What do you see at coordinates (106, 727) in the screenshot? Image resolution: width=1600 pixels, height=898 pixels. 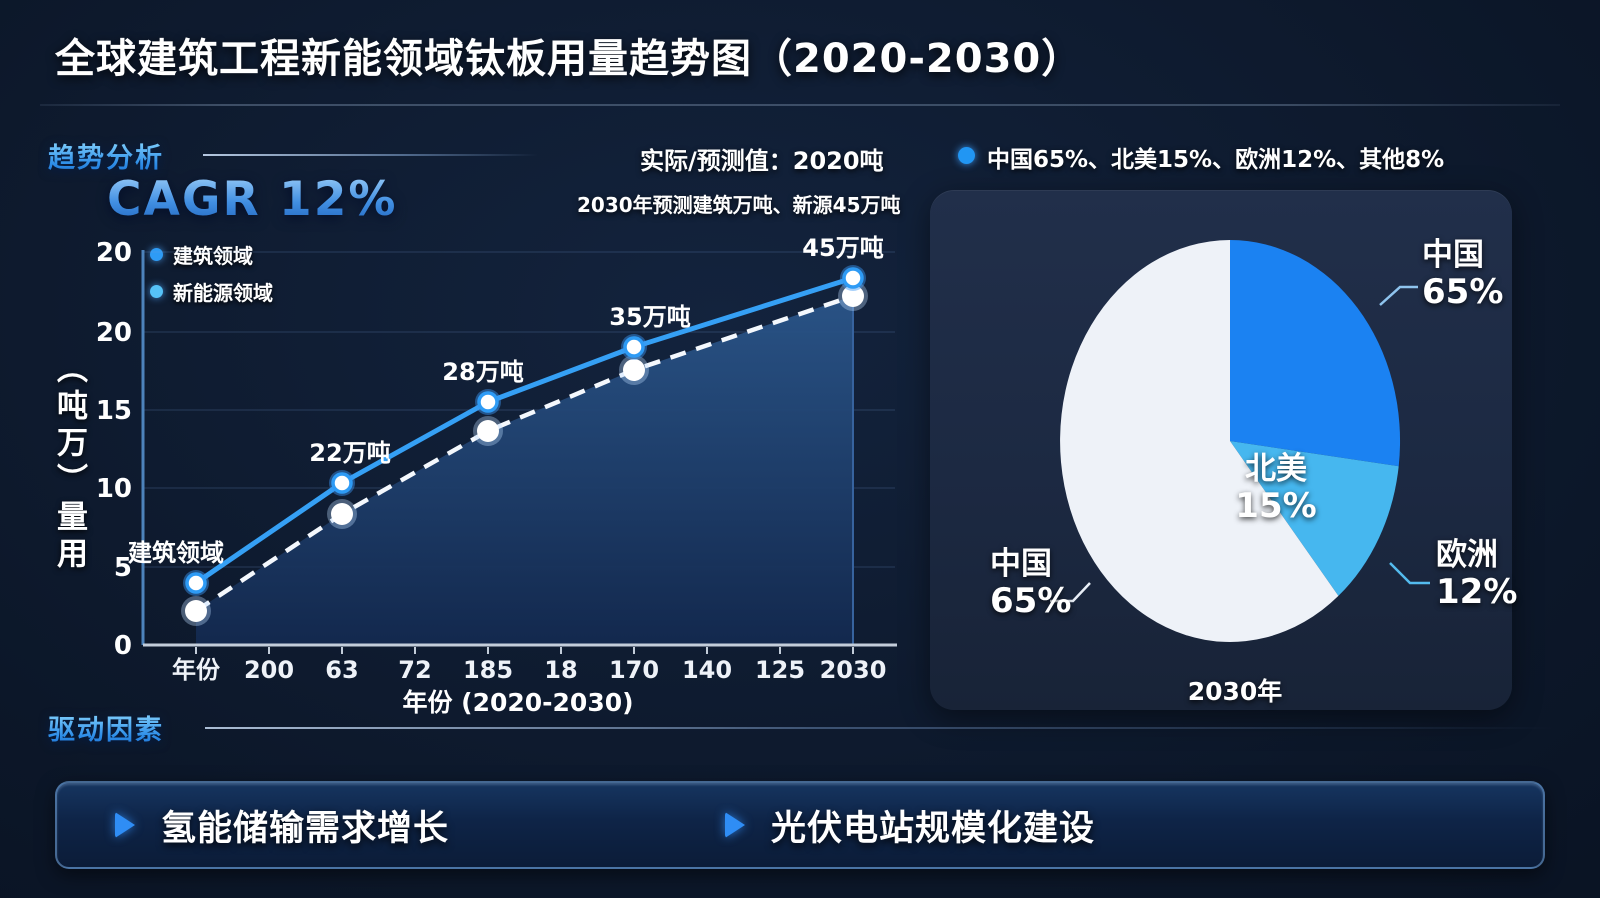 I see `drivers-section-heading: 驱动因素` at bounding box center [106, 727].